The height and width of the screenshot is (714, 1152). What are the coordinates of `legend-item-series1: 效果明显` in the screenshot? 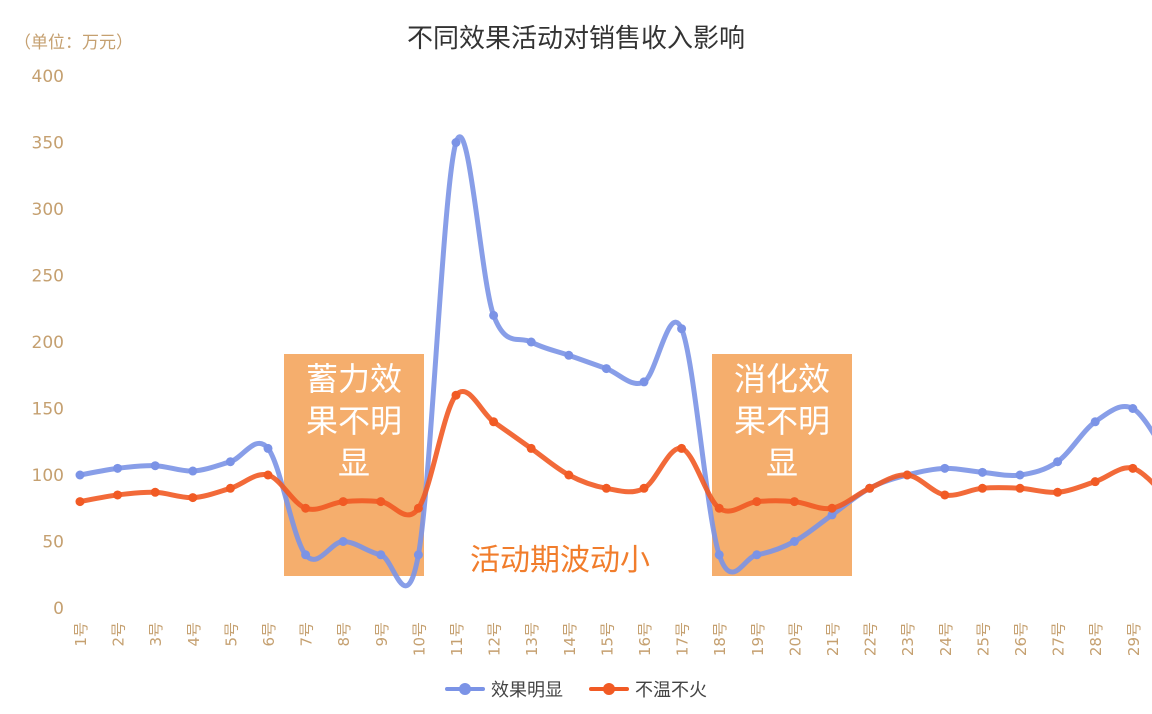 It's located at (504, 689).